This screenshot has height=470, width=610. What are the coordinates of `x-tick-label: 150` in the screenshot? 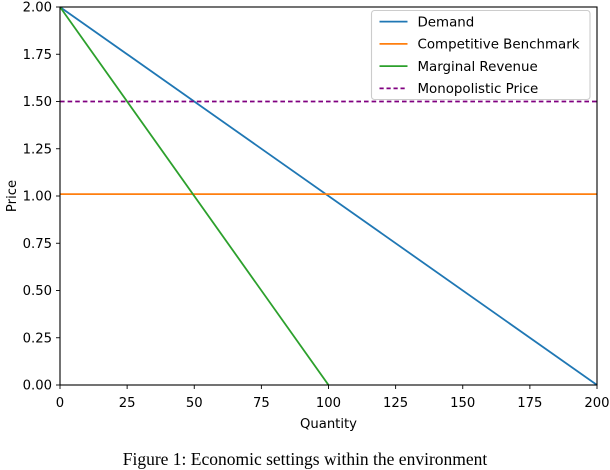 It's located at (462, 403).